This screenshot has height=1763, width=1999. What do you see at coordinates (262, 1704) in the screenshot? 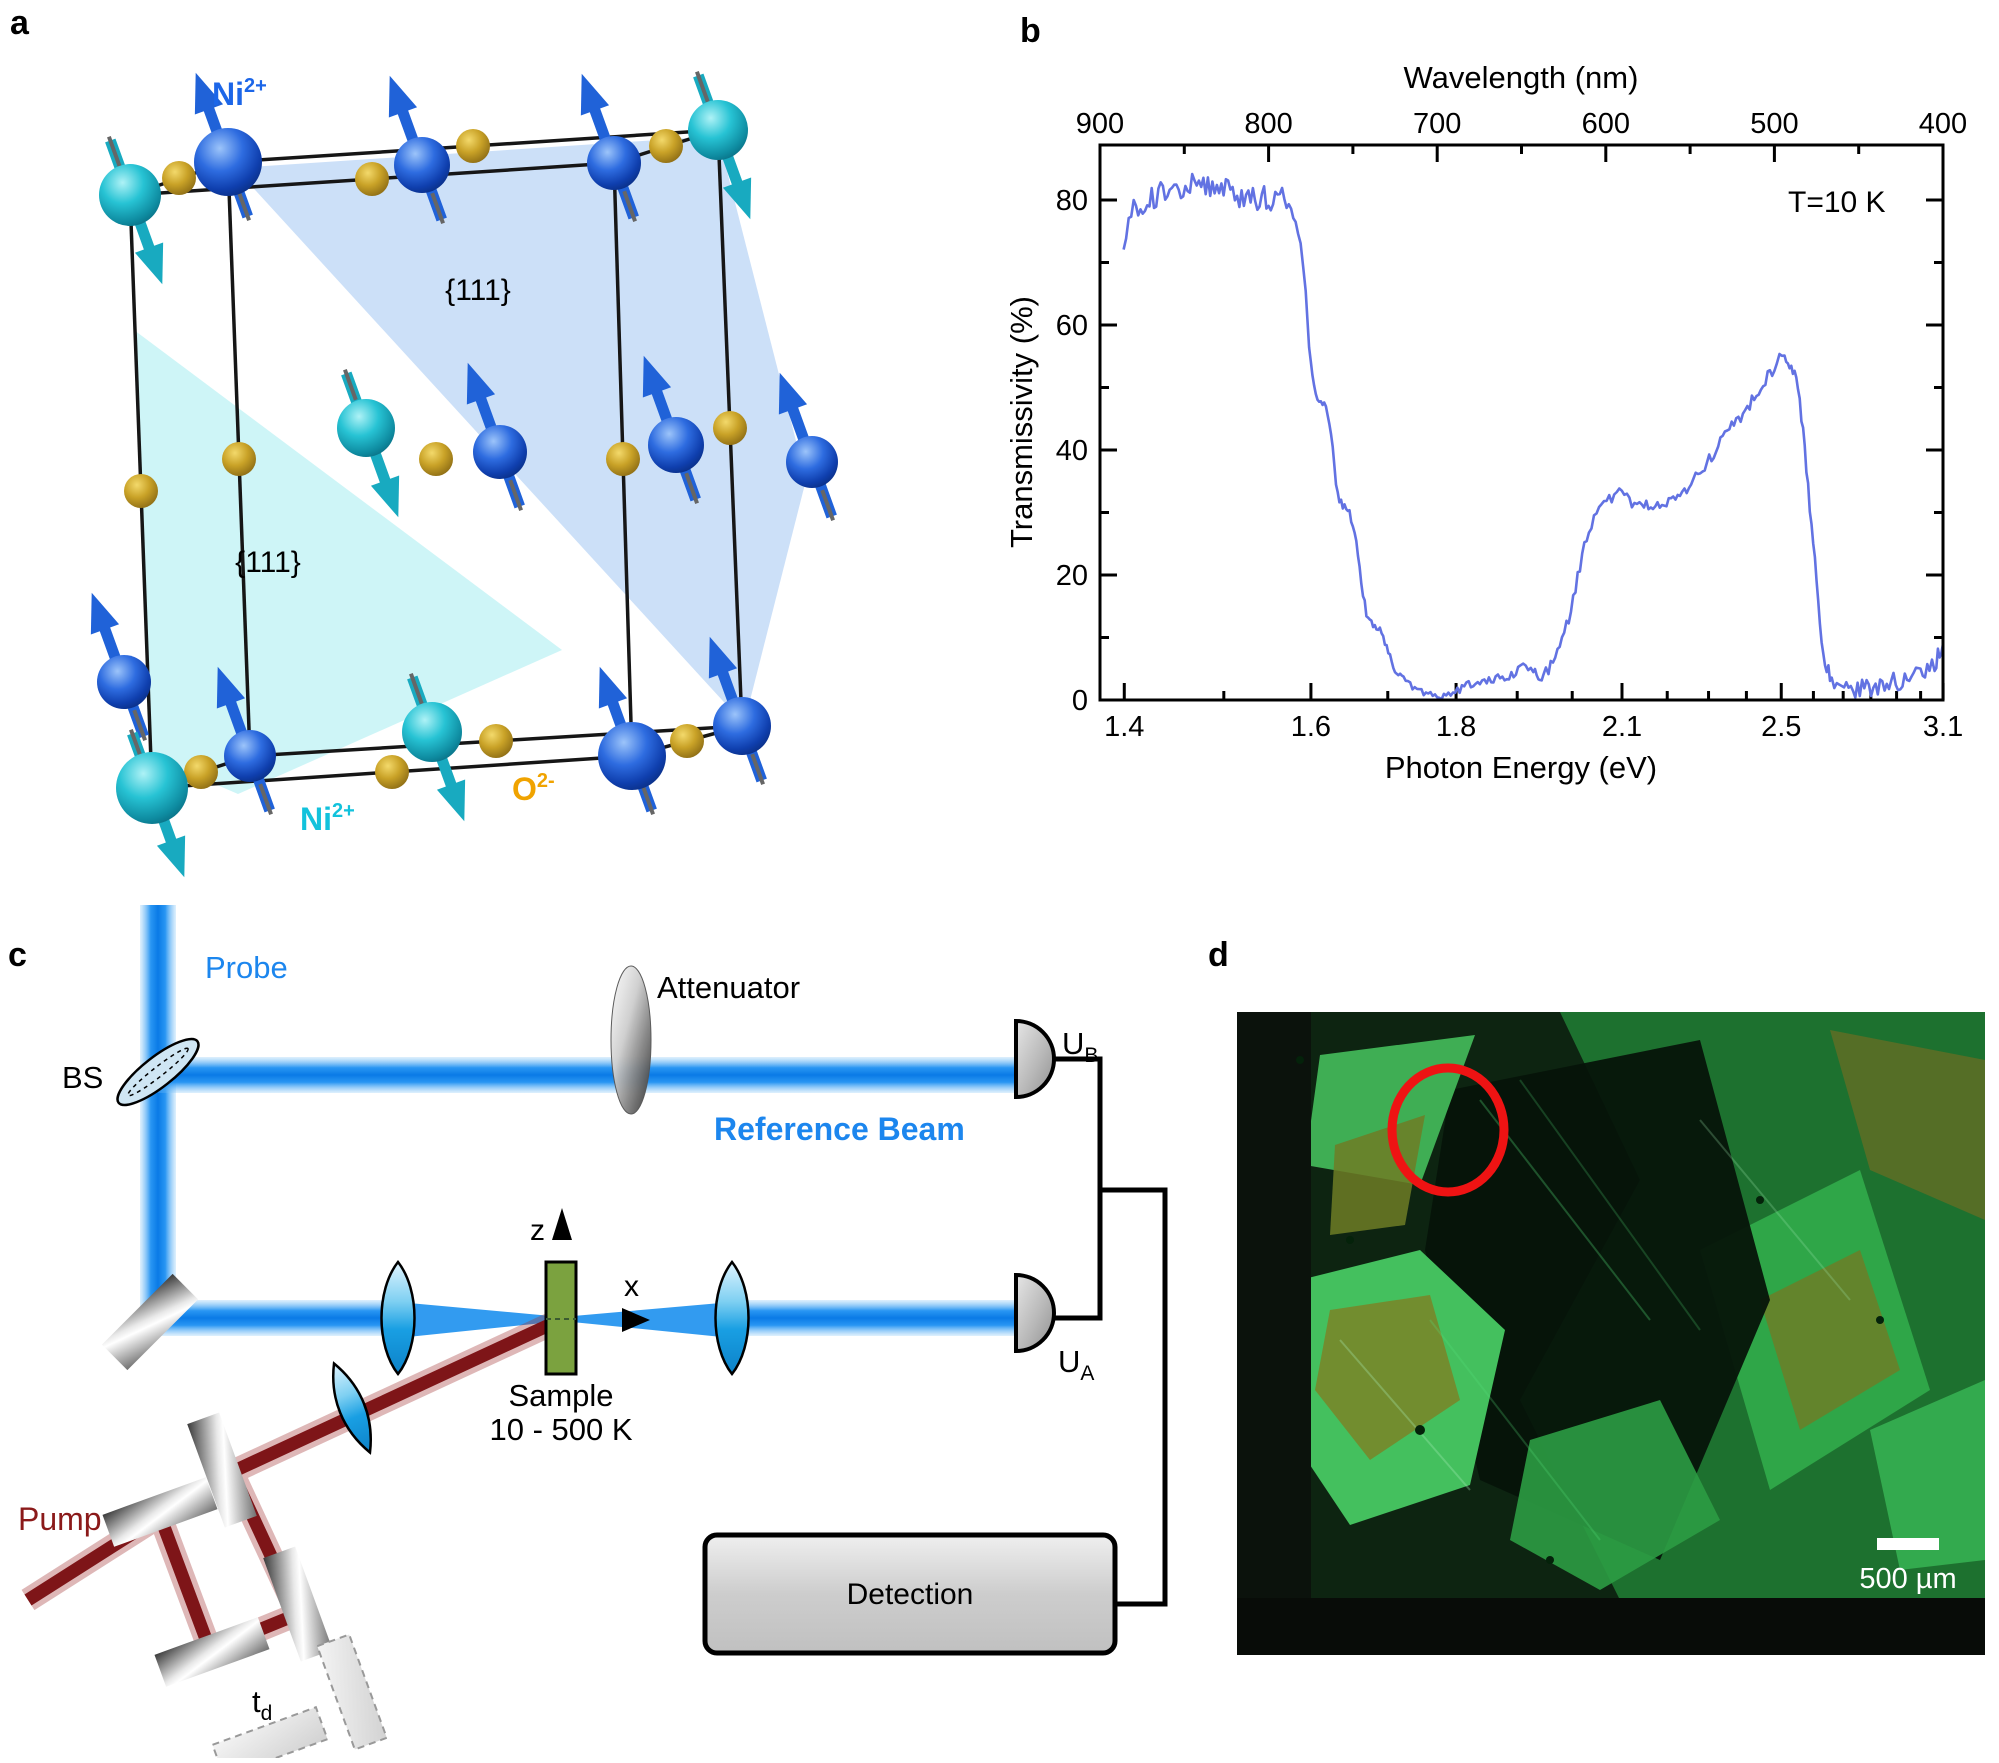
I see `delay-label: td` at bounding box center [262, 1704].